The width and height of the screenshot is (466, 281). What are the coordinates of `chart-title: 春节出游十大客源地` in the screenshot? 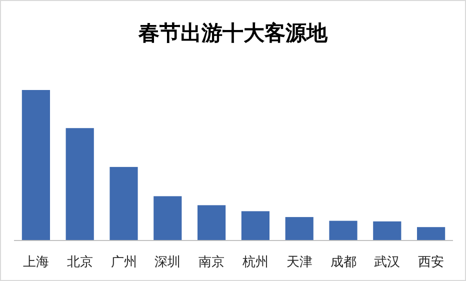 It's located at (233, 33).